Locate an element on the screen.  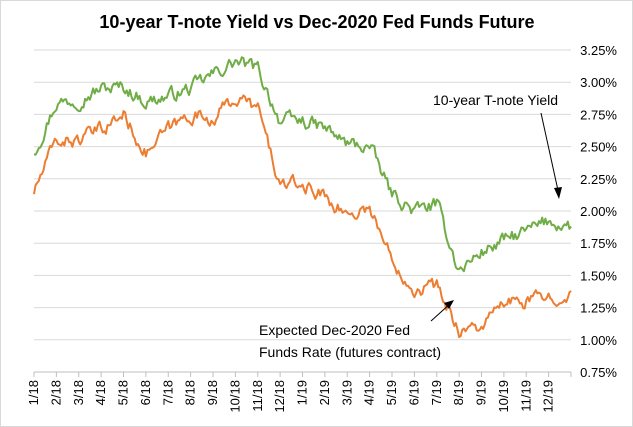
x-tick-label: 3/18 is located at coordinates (78, 392).